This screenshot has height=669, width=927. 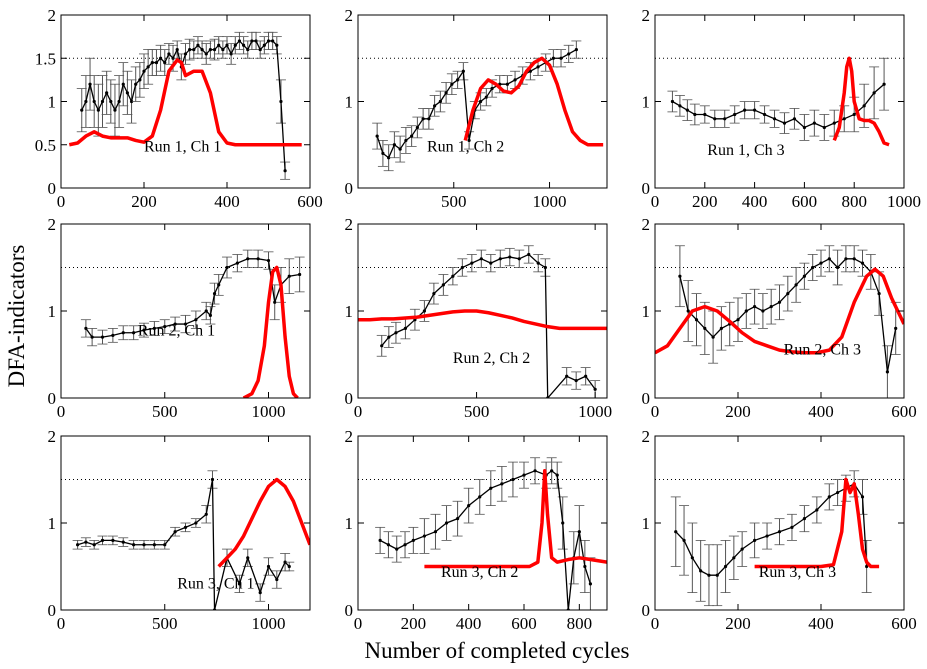 I want to click on panel-7: 0 1 2 0 500 1000 Run 3, Ch 1, so click(x=179, y=530).